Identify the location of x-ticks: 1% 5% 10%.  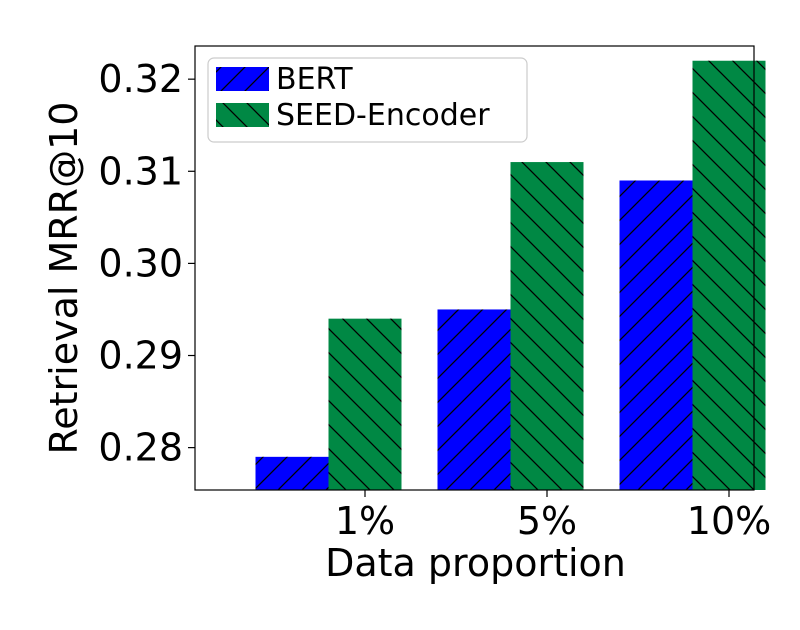
(553, 516).